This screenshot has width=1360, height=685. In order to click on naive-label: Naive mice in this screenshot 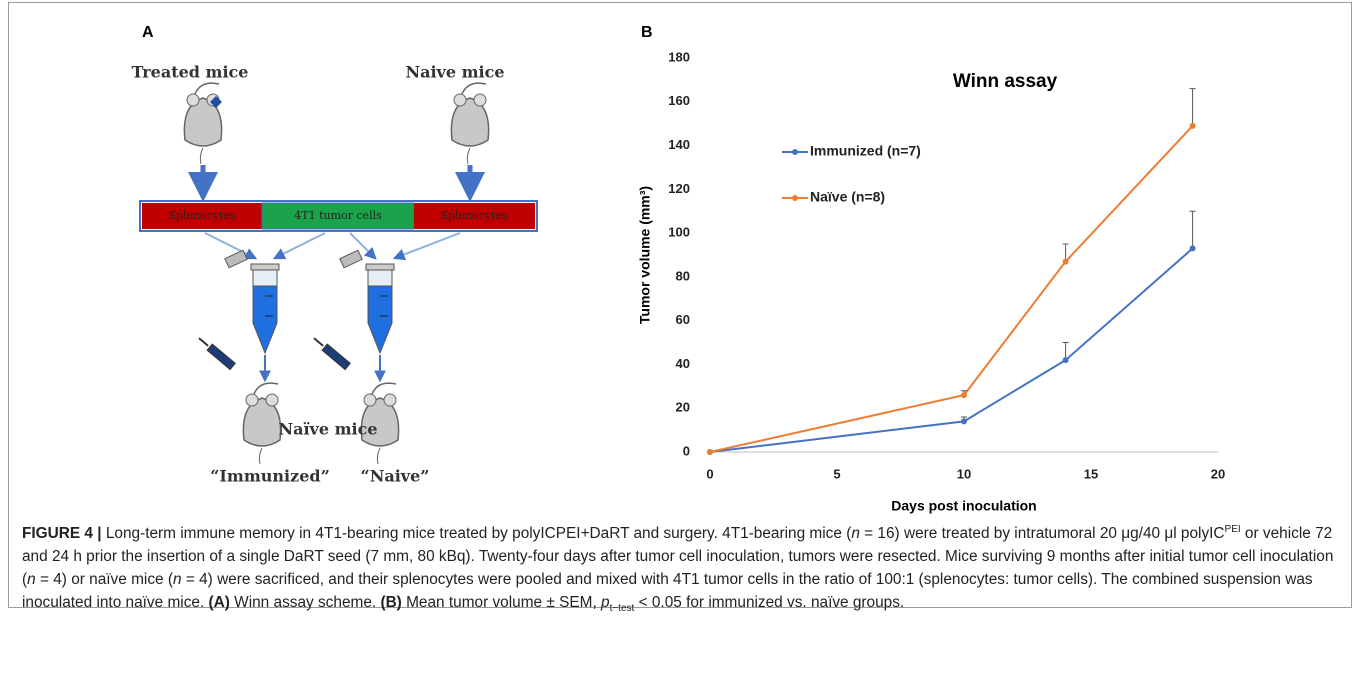, I will do `click(454, 72)`.